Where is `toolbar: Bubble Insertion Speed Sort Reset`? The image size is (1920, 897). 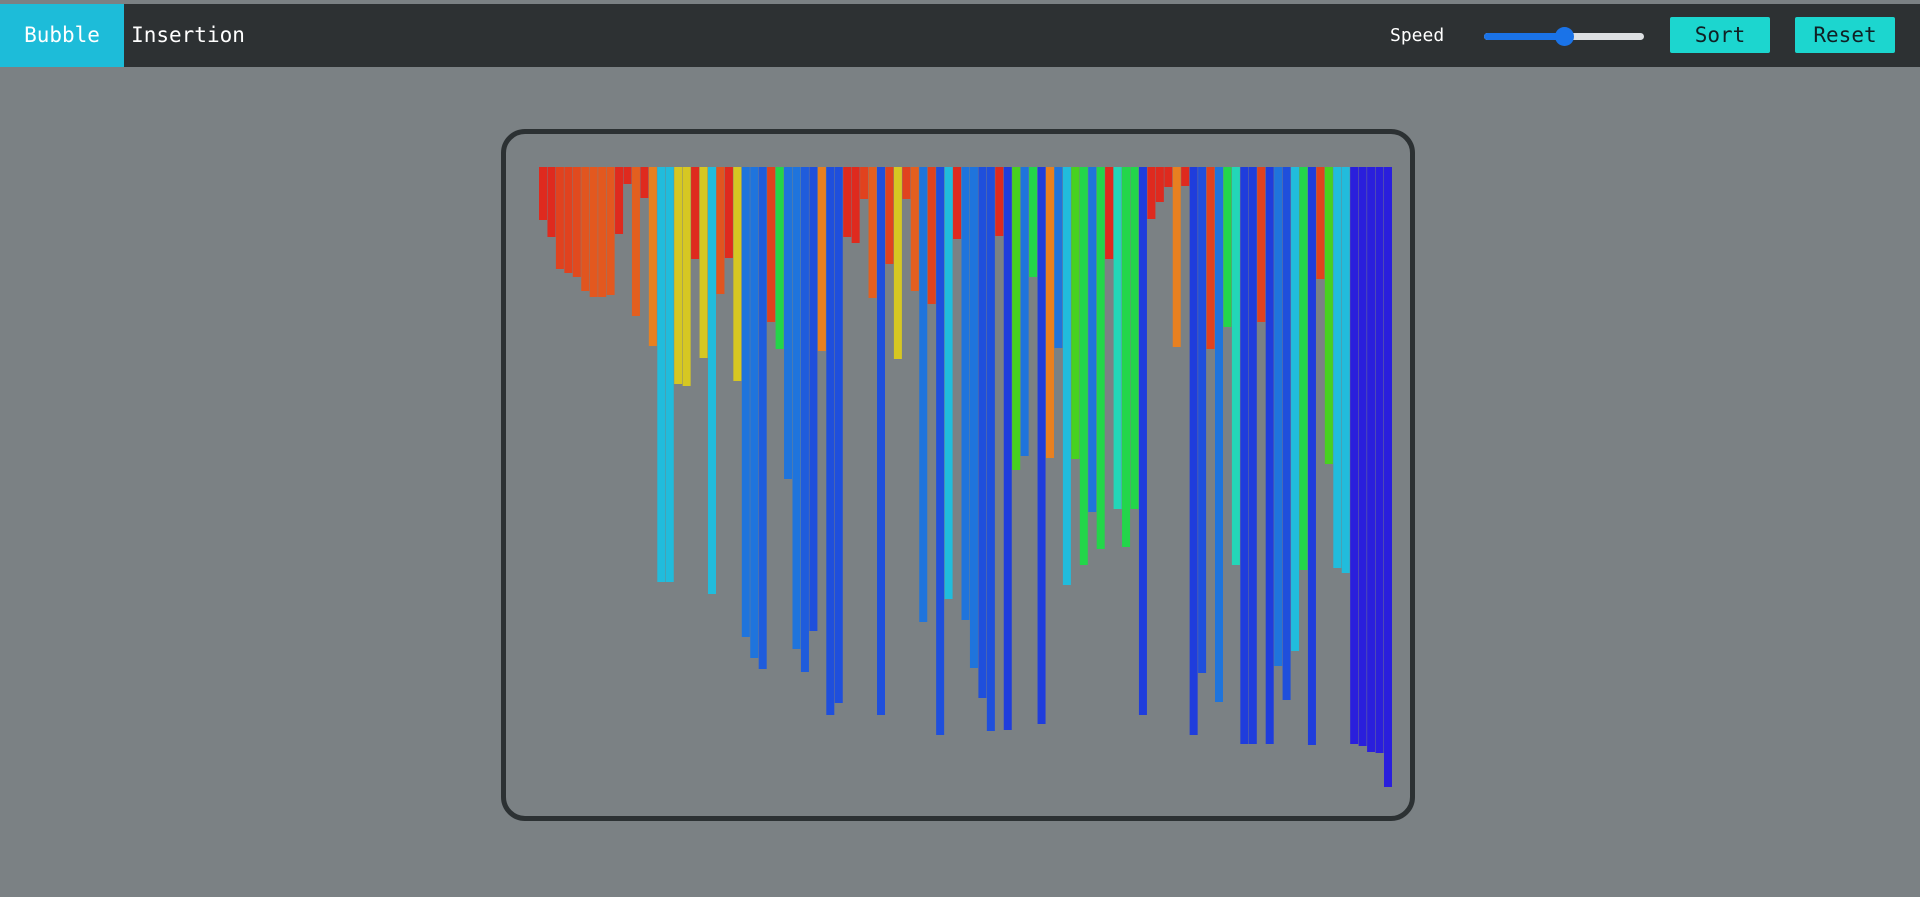
toolbar: Bubble Insertion Speed Sort Reset is located at coordinates (960, 35).